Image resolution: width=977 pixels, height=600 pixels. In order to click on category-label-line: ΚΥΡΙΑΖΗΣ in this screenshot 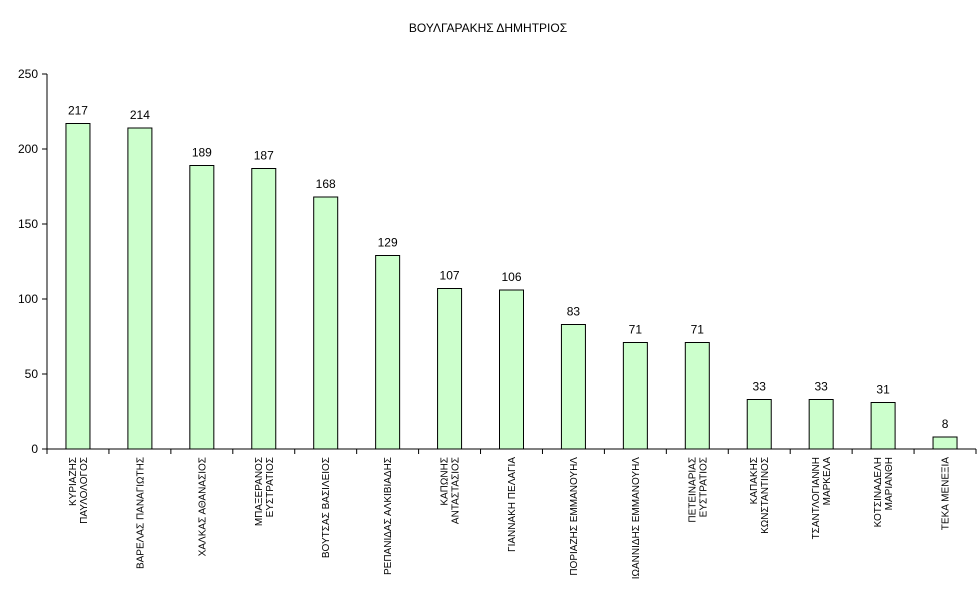, I will do `click(73, 481)`.